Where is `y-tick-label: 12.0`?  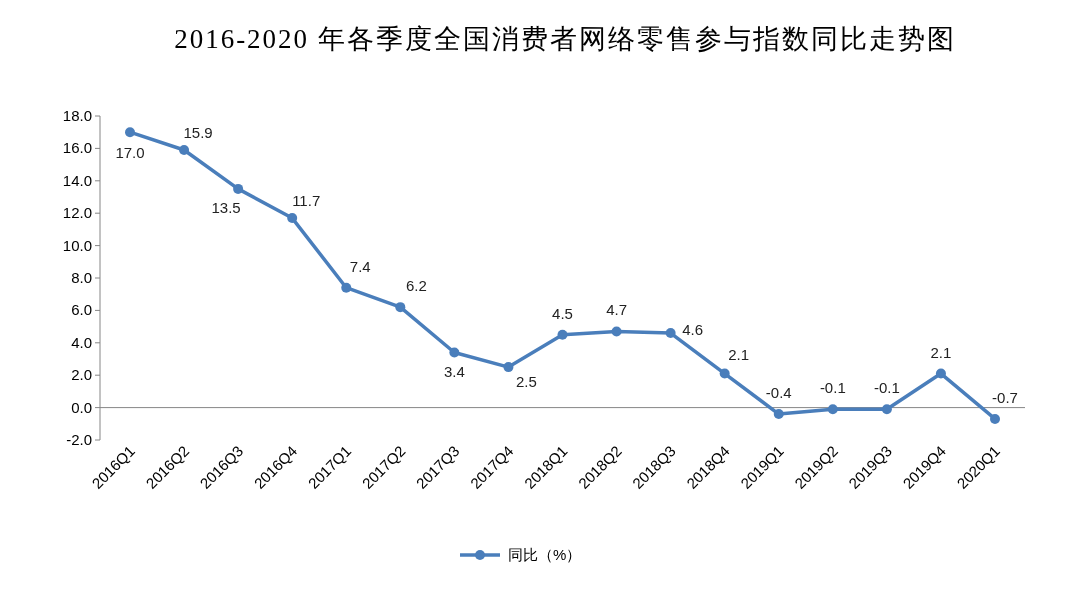
y-tick-label: 12.0 is located at coordinates (77, 213).